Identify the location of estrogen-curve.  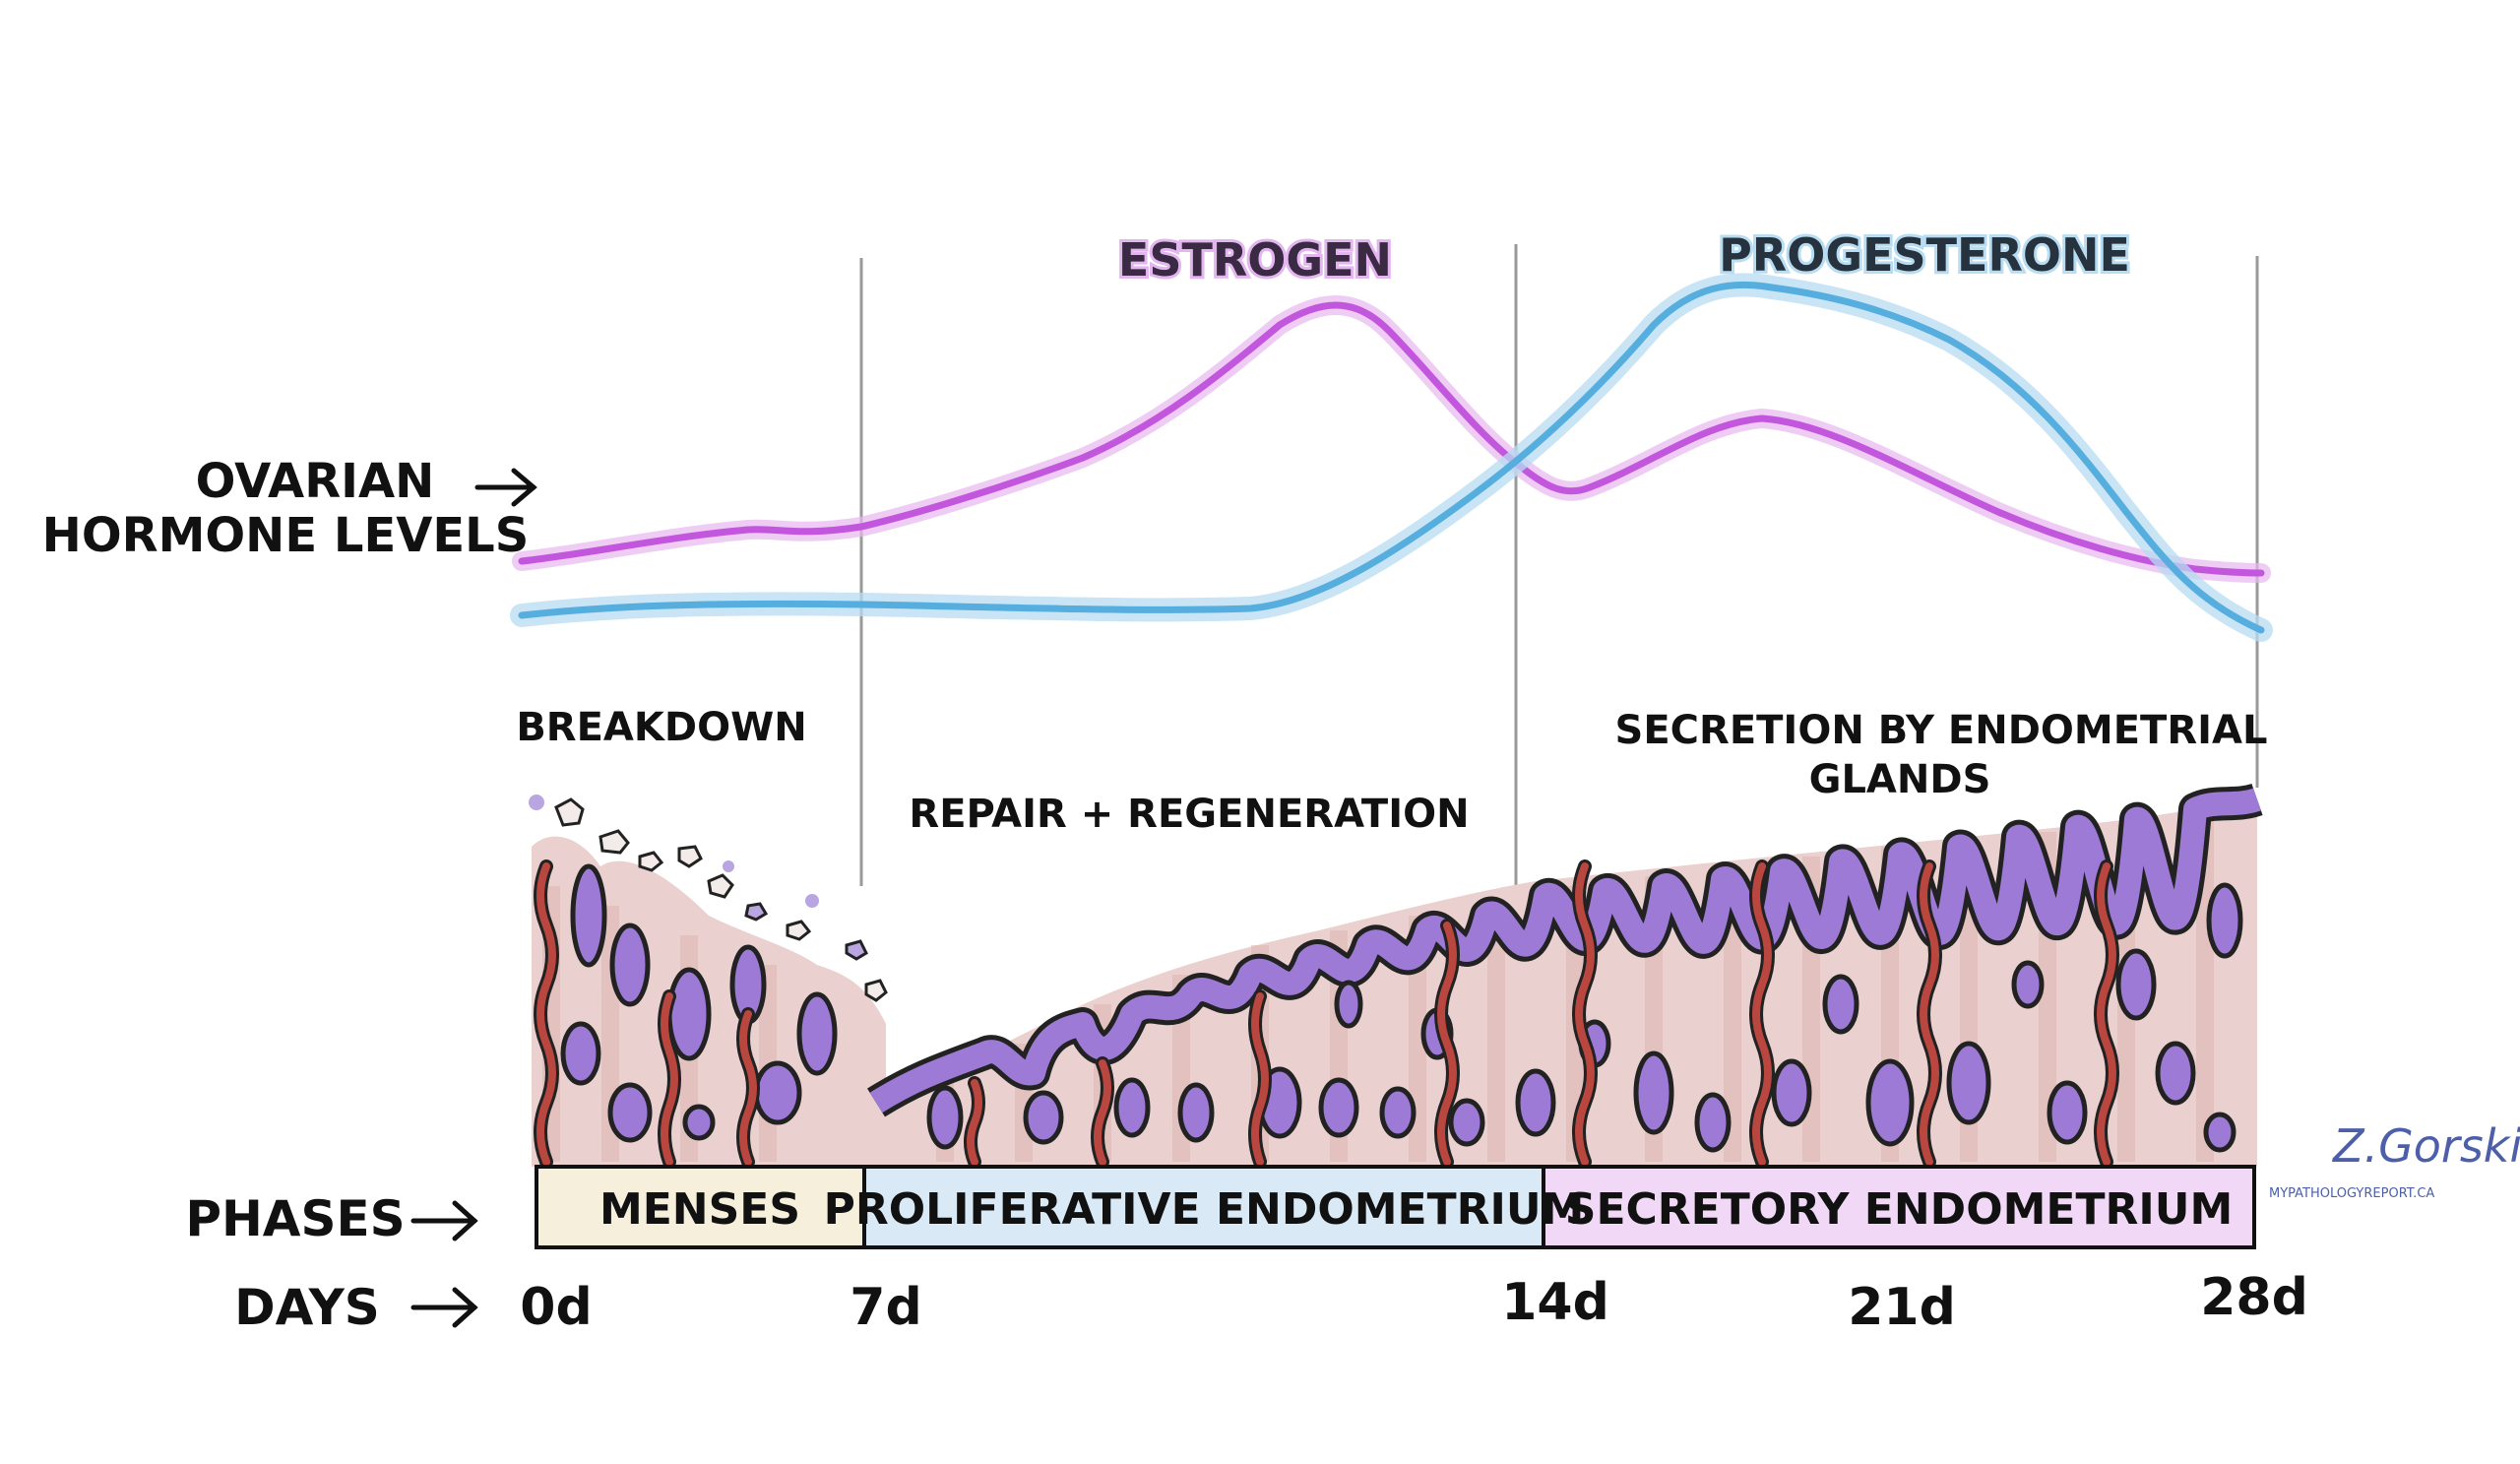
(1391, 439).